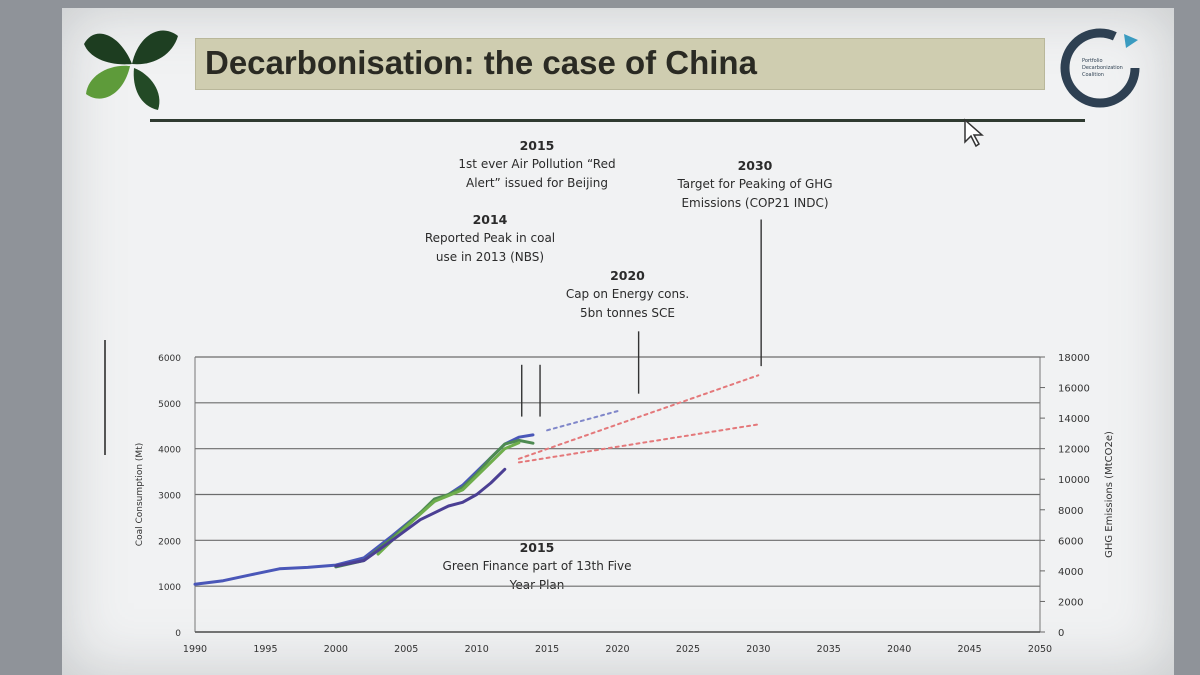  I want to click on logo-text-line2: Decarbonization, so click(1102, 68).